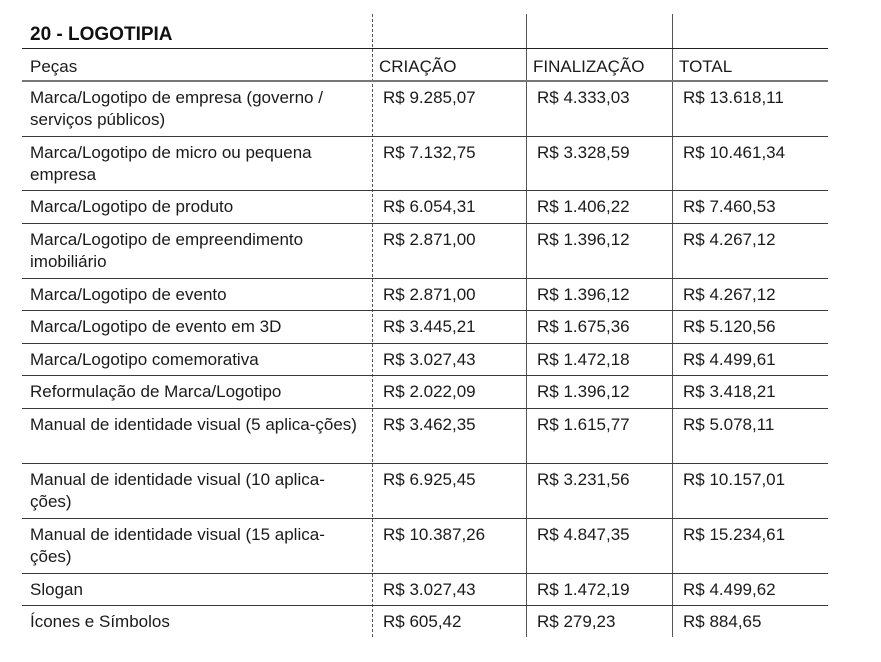 The image size is (881, 662). I want to click on item-name: Slogan, so click(56, 589).